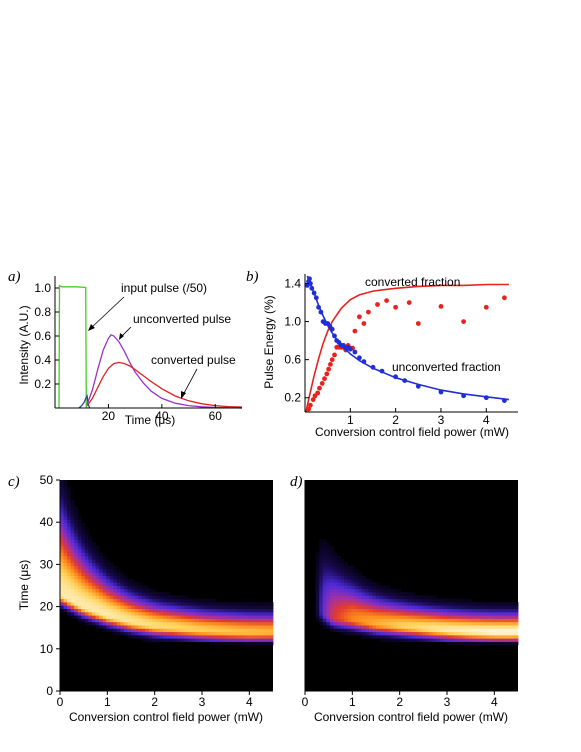  Describe the element at coordinates (47, 480) in the screenshot. I see `c-ytick-label: 50` at that location.